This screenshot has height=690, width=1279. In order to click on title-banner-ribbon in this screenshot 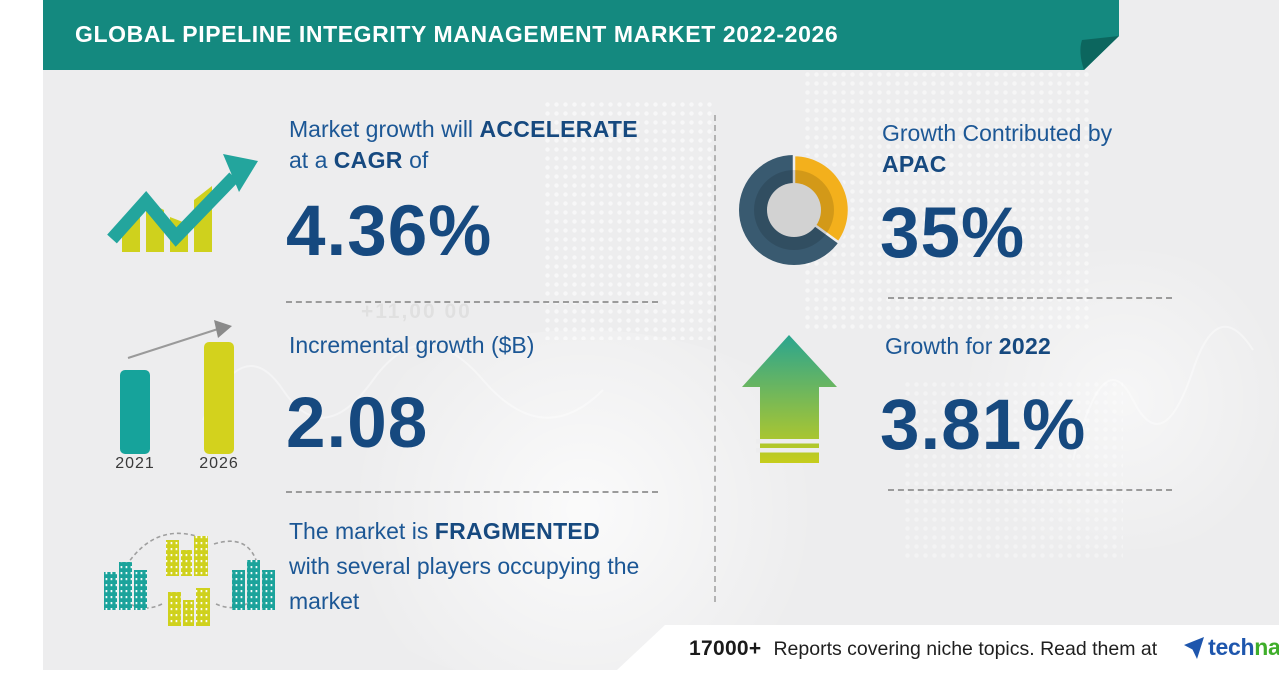, I will do `click(581, 35)`.